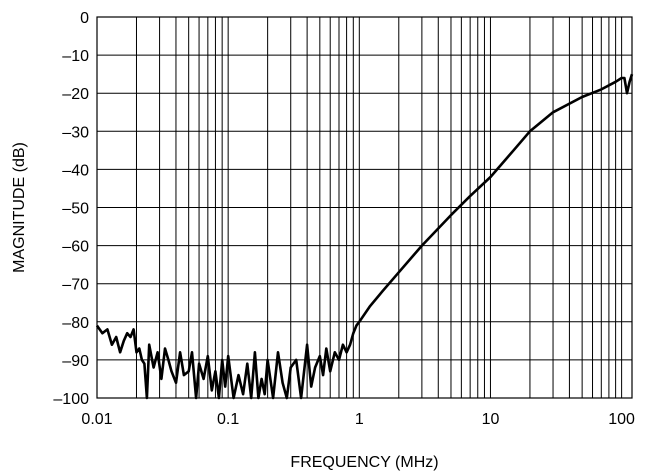 The image size is (648, 475). Describe the element at coordinates (19, 207) in the screenshot. I see `y-axis-label: MAGNITUDE (dB)` at that location.